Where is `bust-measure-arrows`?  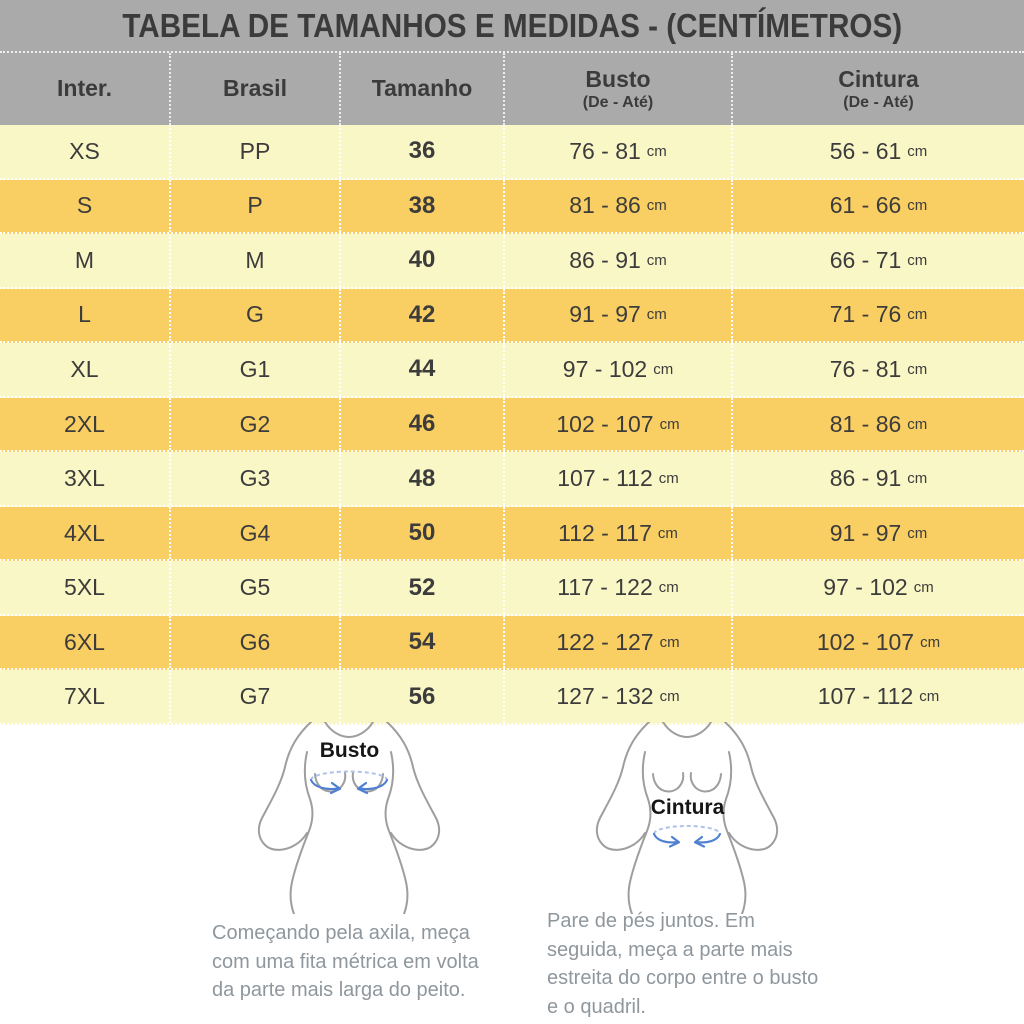 bust-measure-arrows is located at coordinates (349, 786).